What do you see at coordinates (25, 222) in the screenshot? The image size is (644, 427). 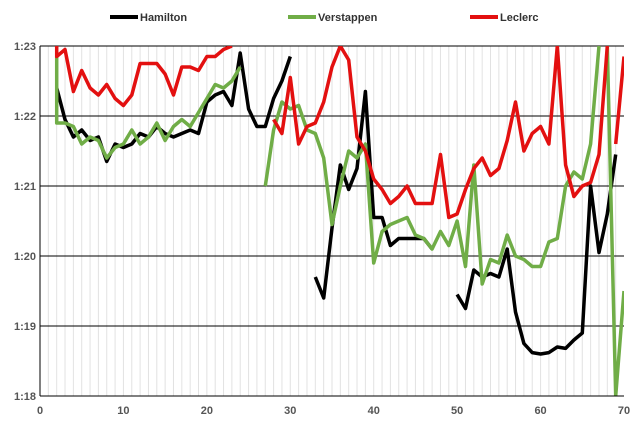 I see `y-tick-labels: 1:18 1:19 1:20 1:21 1:22 1:23` at bounding box center [25, 222].